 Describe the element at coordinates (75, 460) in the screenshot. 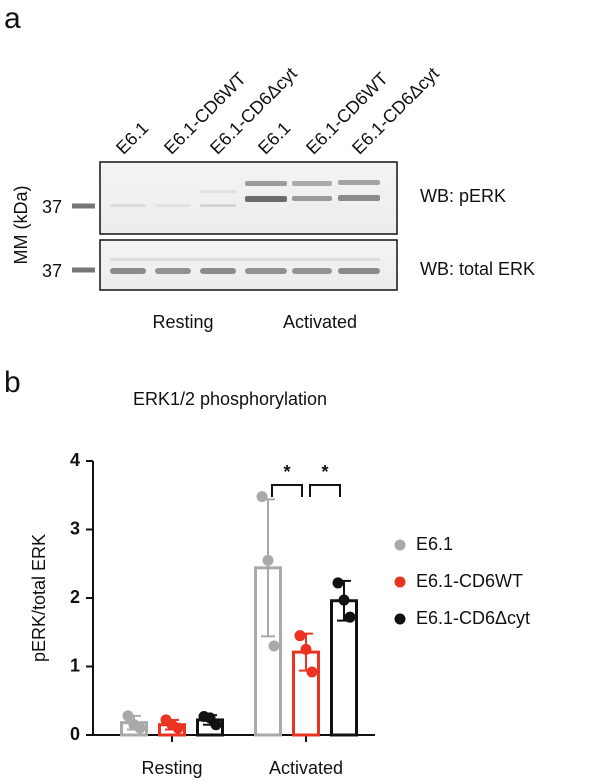

I see `y-tick-label: 4` at that location.